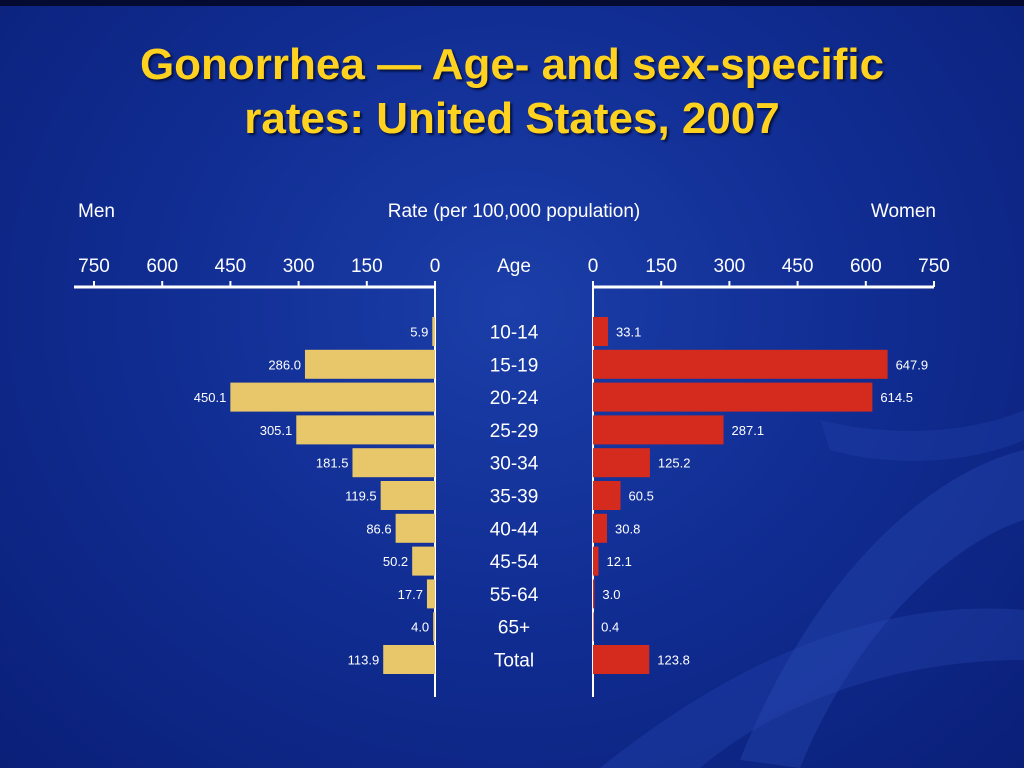 The width and height of the screenshot is (1024, 768). I want to click on men-value-label: 5.9, so click(419, 332).